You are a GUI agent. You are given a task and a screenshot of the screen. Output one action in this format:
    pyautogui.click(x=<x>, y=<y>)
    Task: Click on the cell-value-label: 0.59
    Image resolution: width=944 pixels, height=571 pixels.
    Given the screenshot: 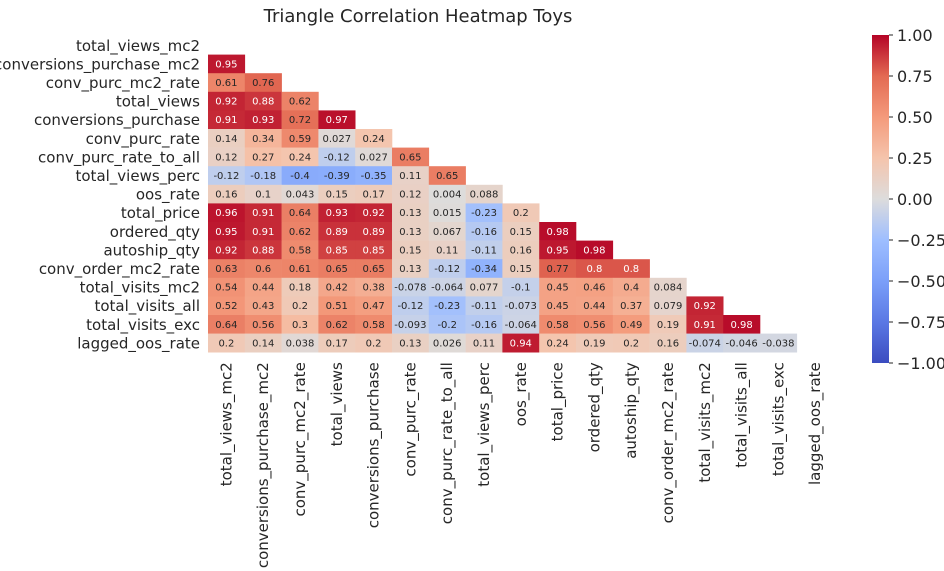 What is the action you would take?
    pyautogui.click(x=300, y=139)
    